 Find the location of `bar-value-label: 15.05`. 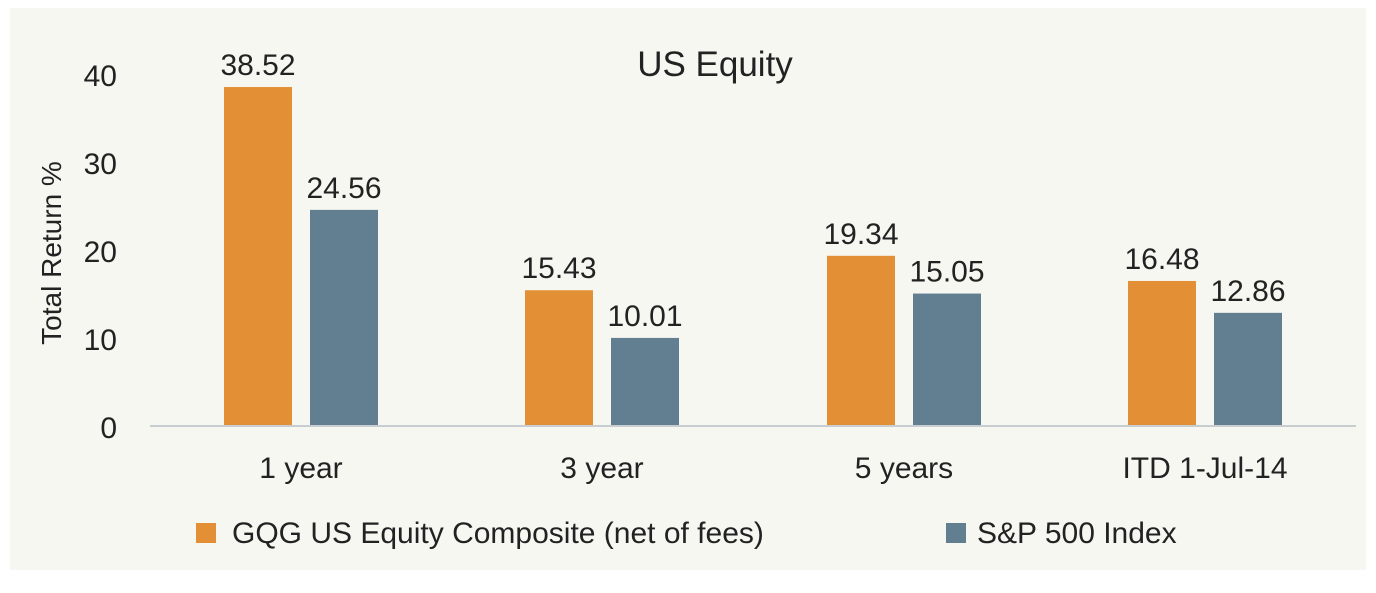

bar-value-label: 15.05 is located at coordinates (946, 272).